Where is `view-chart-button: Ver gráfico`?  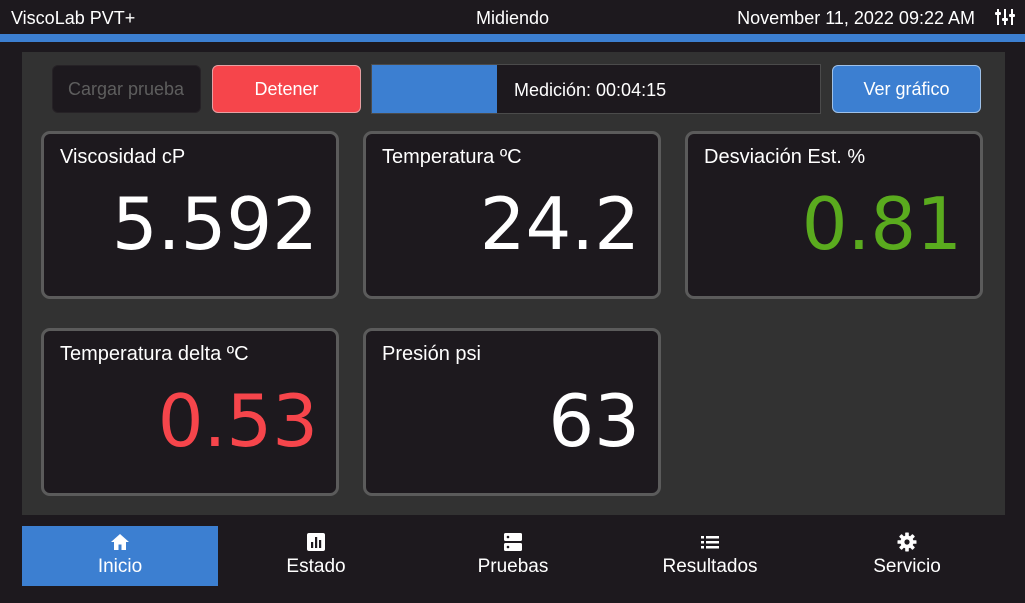 view-chart-button: Ver gráfico is located at coordinates (906, 89).